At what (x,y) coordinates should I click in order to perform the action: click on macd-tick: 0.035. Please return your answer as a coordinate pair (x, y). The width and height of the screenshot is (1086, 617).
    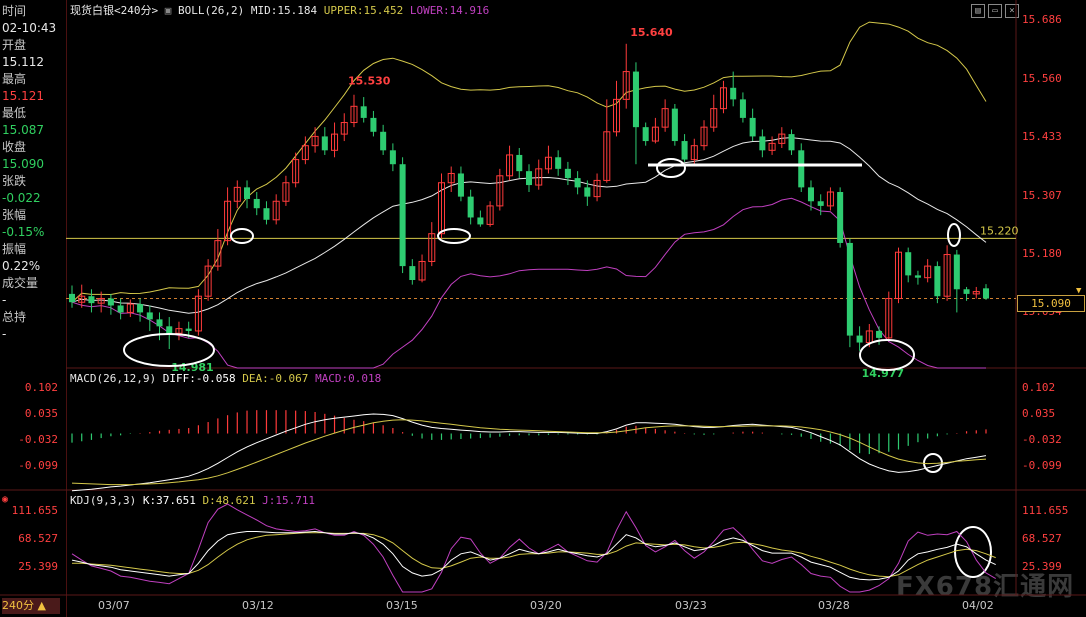
    Looking at the image, I should click on (1039, 413).